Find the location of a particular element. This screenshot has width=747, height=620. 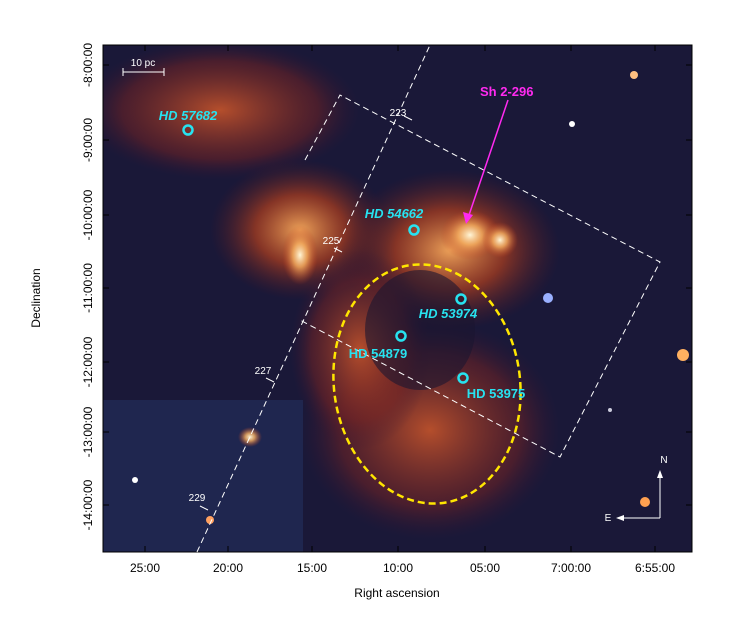

y-tick-label: -8:00:00 is located at coordinates (88, 65).